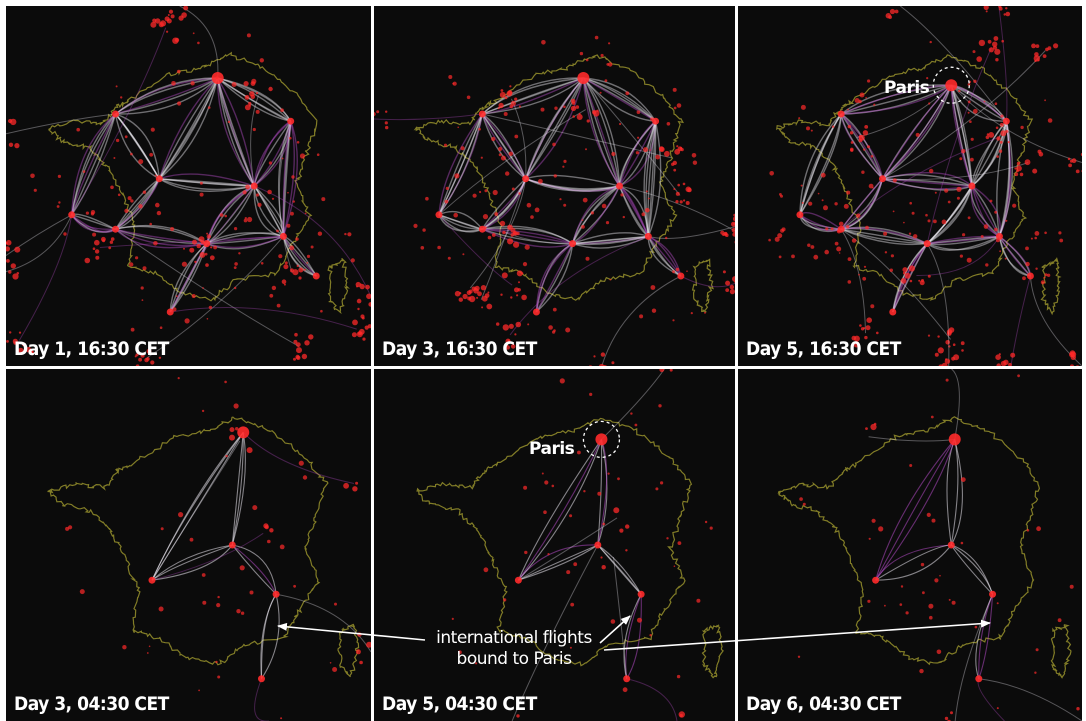 This screenshot has height=721, width=1086. I want to click on panel-caption: Day 3, 16:30 CET, so click(459, 349).